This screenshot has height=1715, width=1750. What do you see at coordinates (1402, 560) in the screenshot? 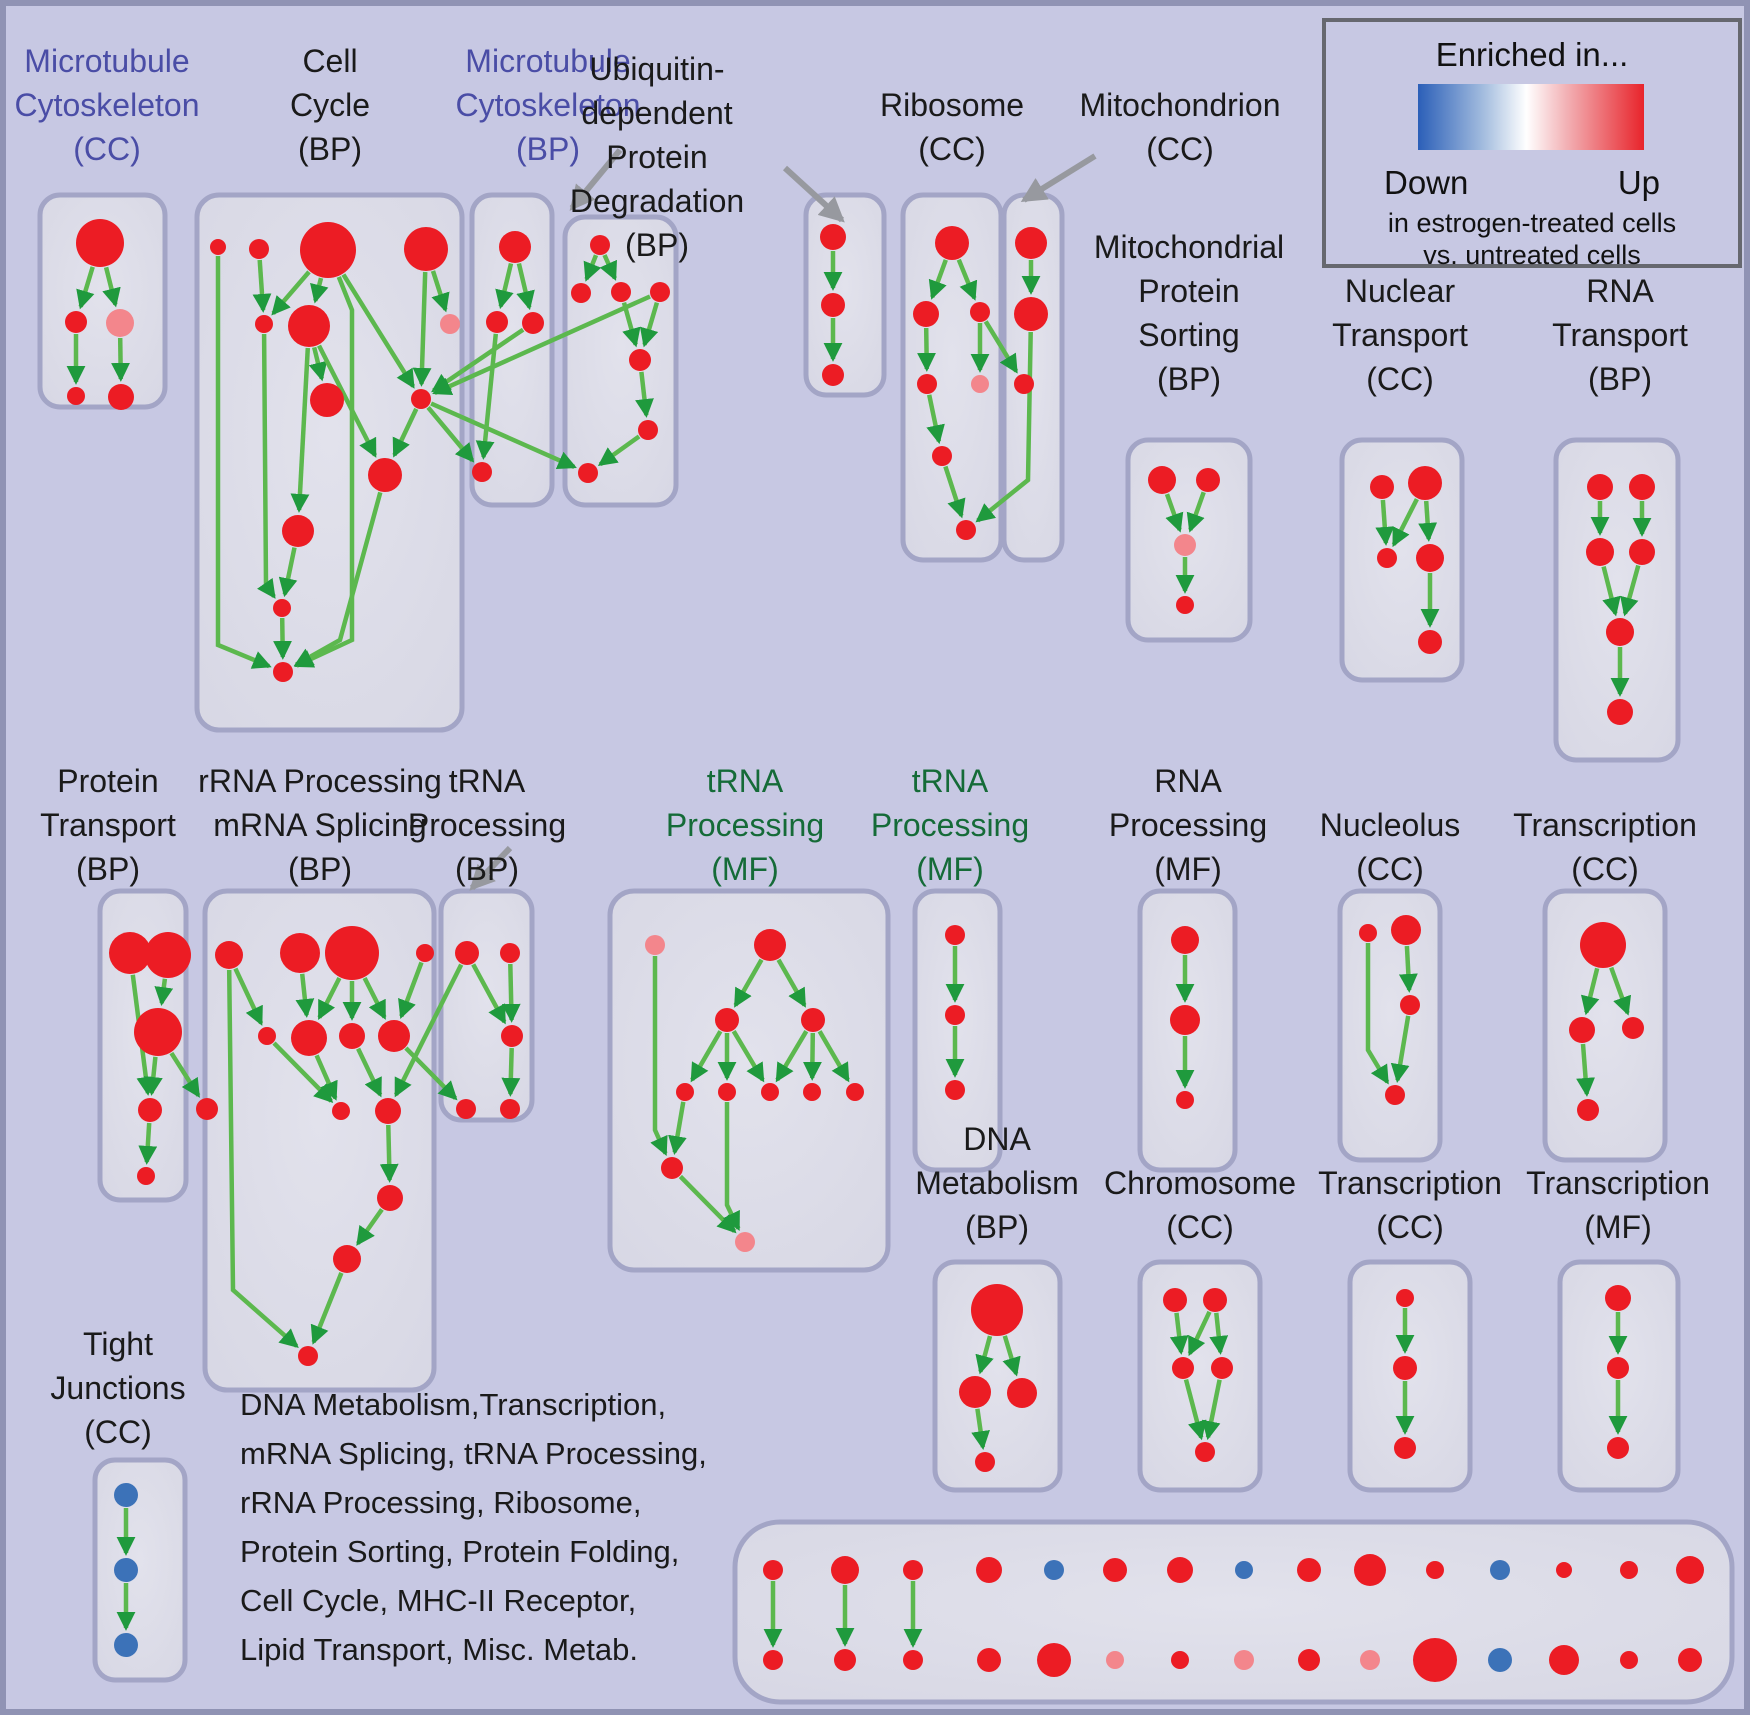
I see `cluster-box-nuclear-transport-cc` at bounding box center [1402, 560].